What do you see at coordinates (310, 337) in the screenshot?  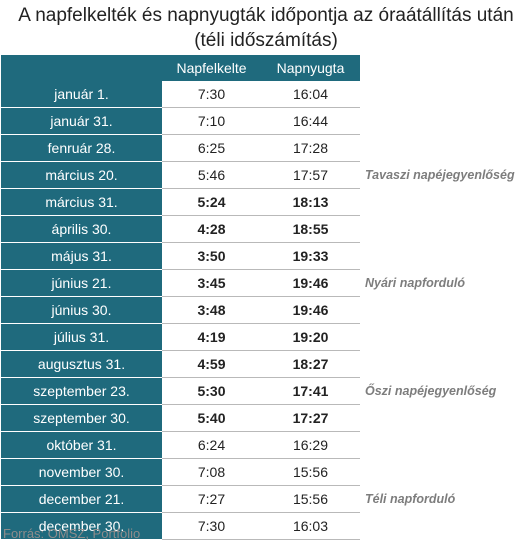 I see `sunset-cell: 19:20` at bounding box center [310, 337].